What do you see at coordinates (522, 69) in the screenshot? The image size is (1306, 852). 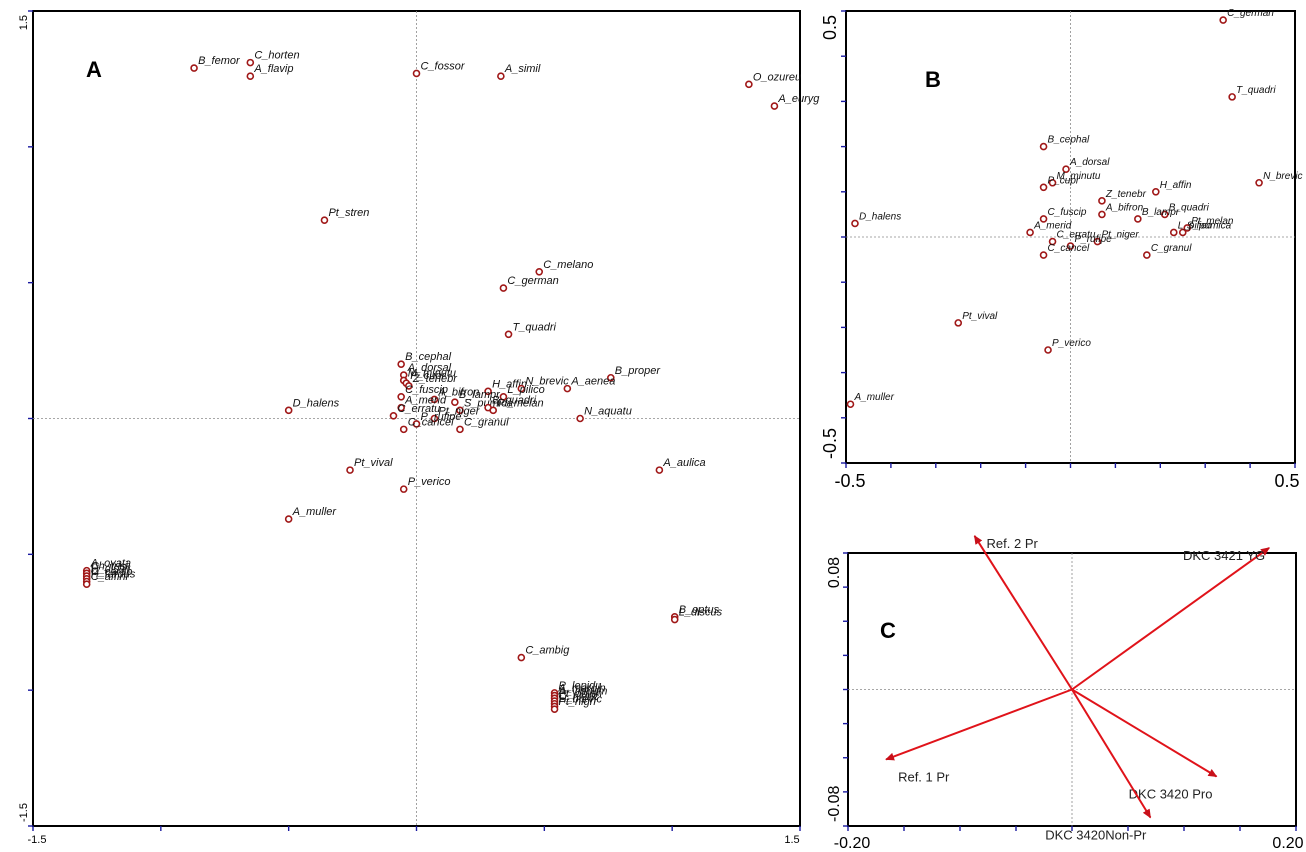 I see `species-label: A_simil` at bounding box center [522, 69].